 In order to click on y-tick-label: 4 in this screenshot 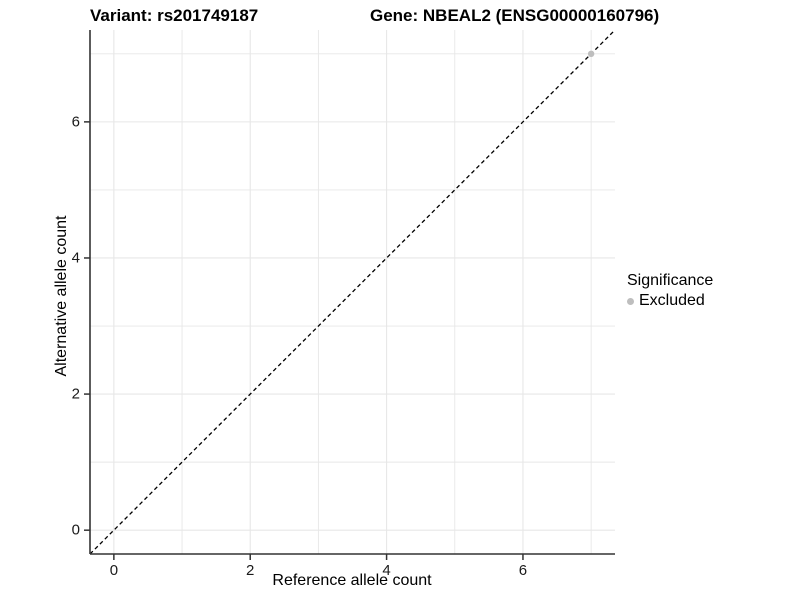, I will do `click(75, 258)`.